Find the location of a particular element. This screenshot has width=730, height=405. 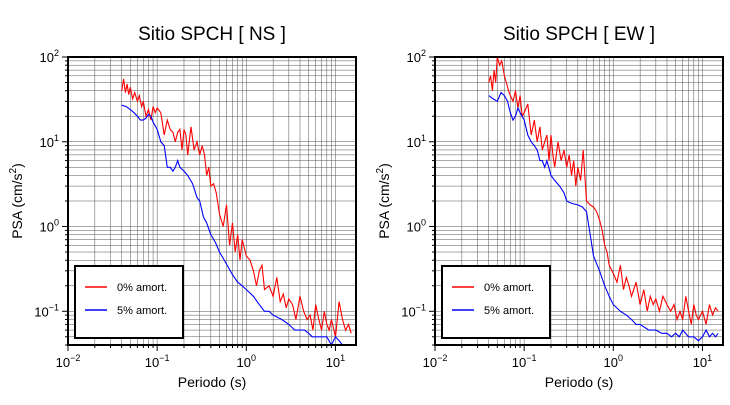

chart-title: Sitio SPCH [ EW ] is located at coordinates (579, 34).